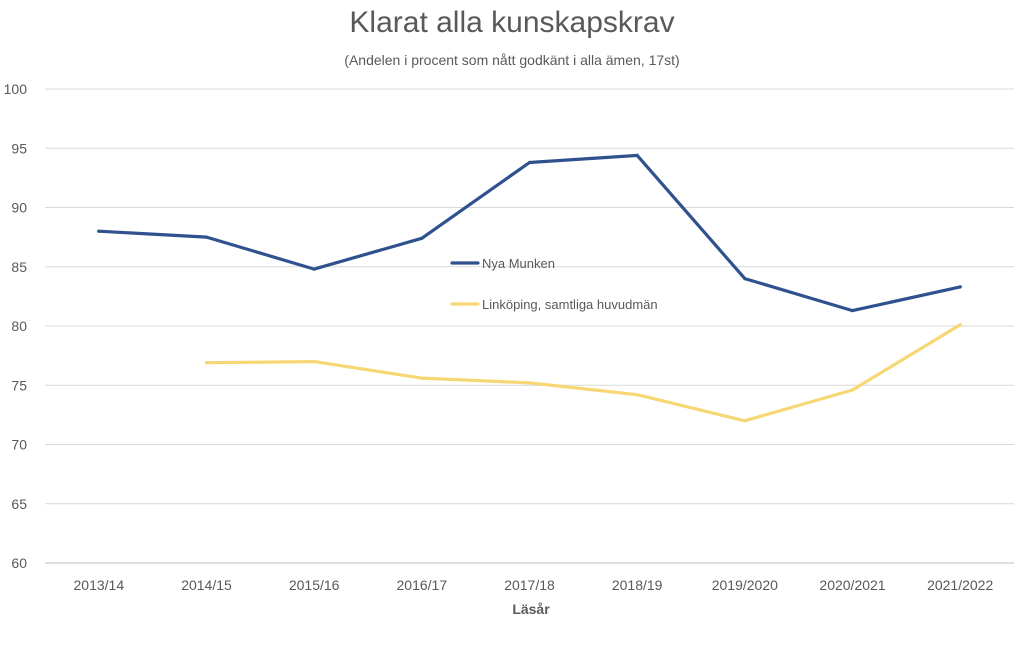  I want to click on y-tick-label: 80, so click(19, 326).